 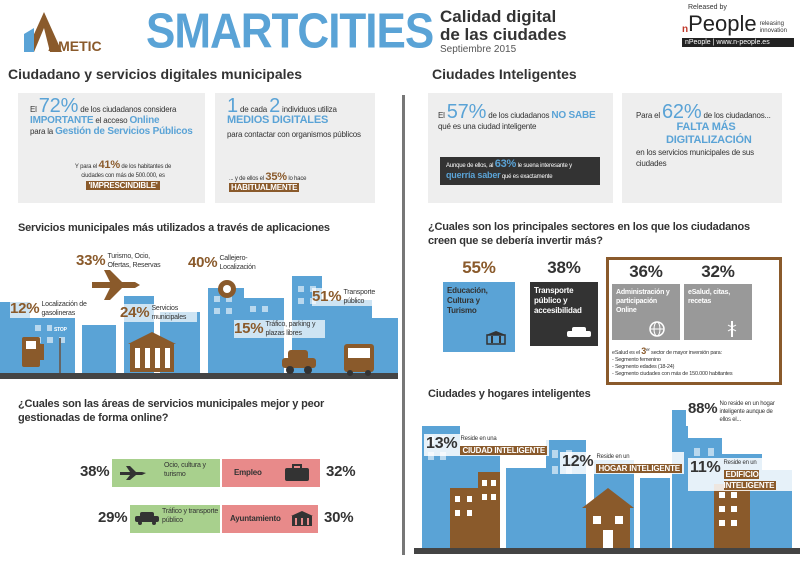 What do you see at coordinates (519, 115) in the screenshot?
I see `rbox1-l1: de los ciudadanos` at bounding box center [519, 115].